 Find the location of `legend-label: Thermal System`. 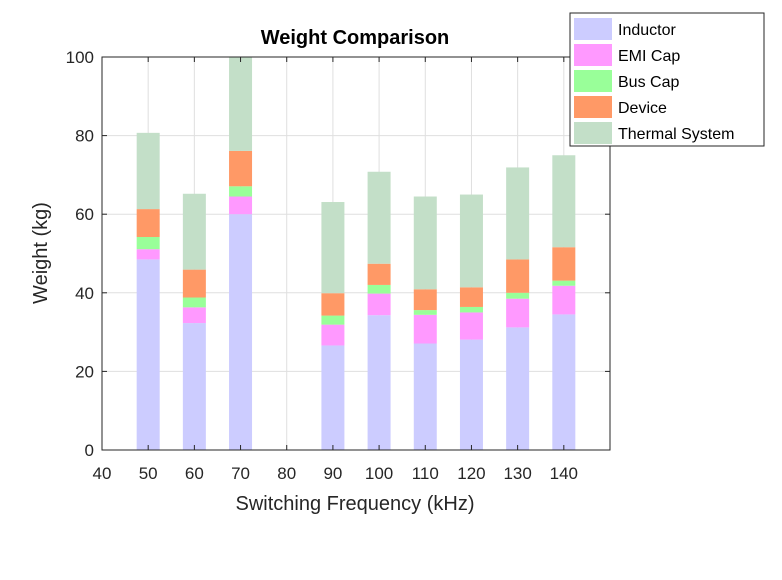

legend-label: Thermal System is located at coordinates (676, 134).